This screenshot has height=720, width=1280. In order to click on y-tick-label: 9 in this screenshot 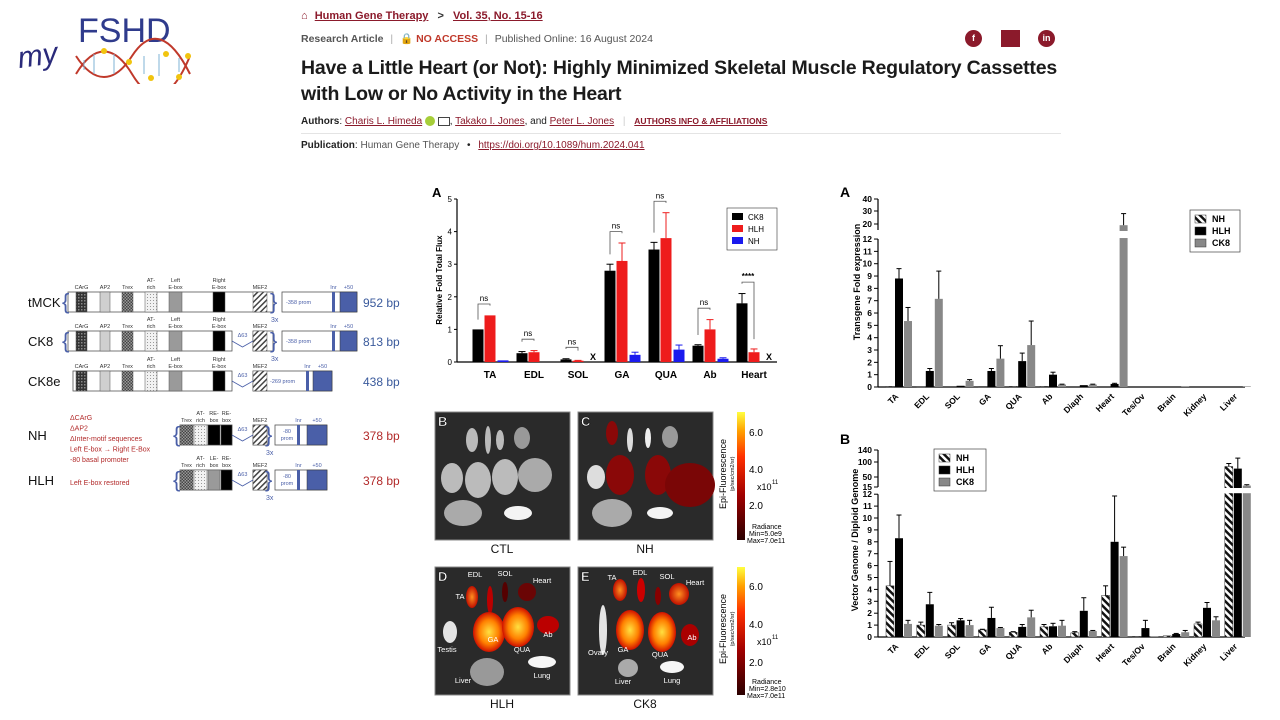, I will do `click(869, 530)`.